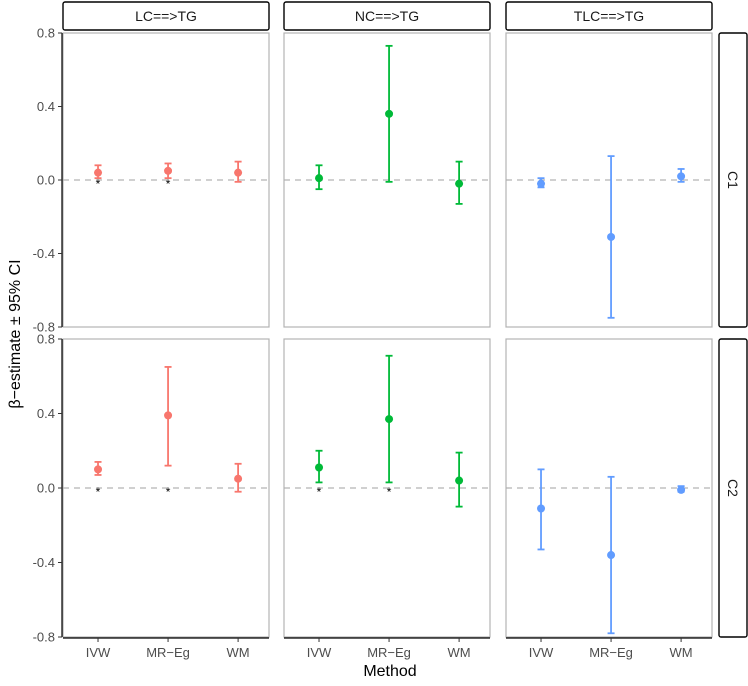  I want to click on facet-strip-label: LC==>TG, so click(166, 16).